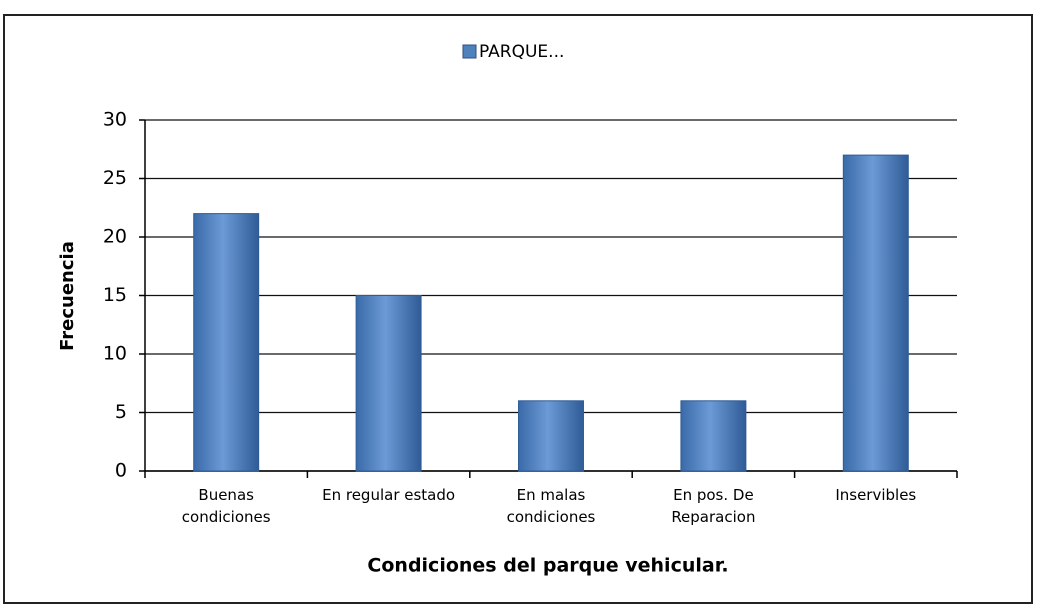 The width and height of the screenshot is (1043, 608). I want to click on y-tick-label: 0, so click(121, 471).